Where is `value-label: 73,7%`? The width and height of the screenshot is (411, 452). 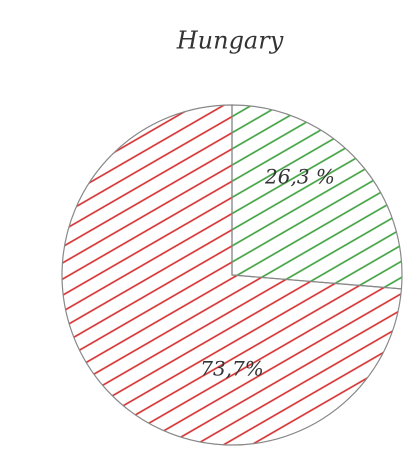 value-label: 73,7% is located at coordinates (232, 369).